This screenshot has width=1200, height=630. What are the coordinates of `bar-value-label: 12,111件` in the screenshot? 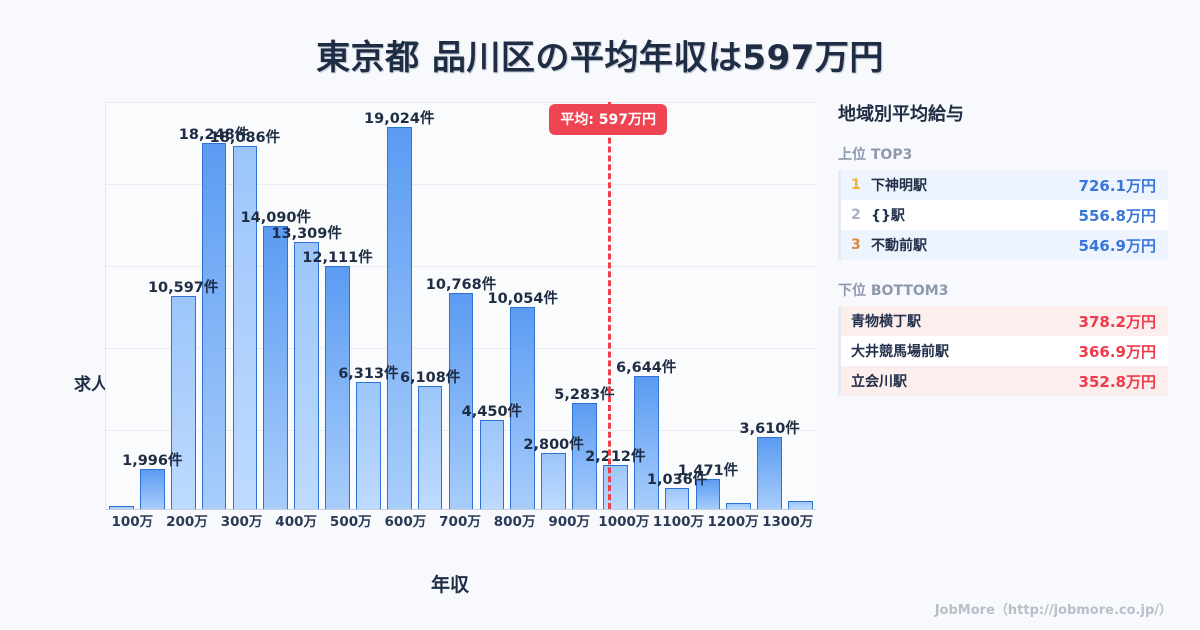 It's located at (337, 257).